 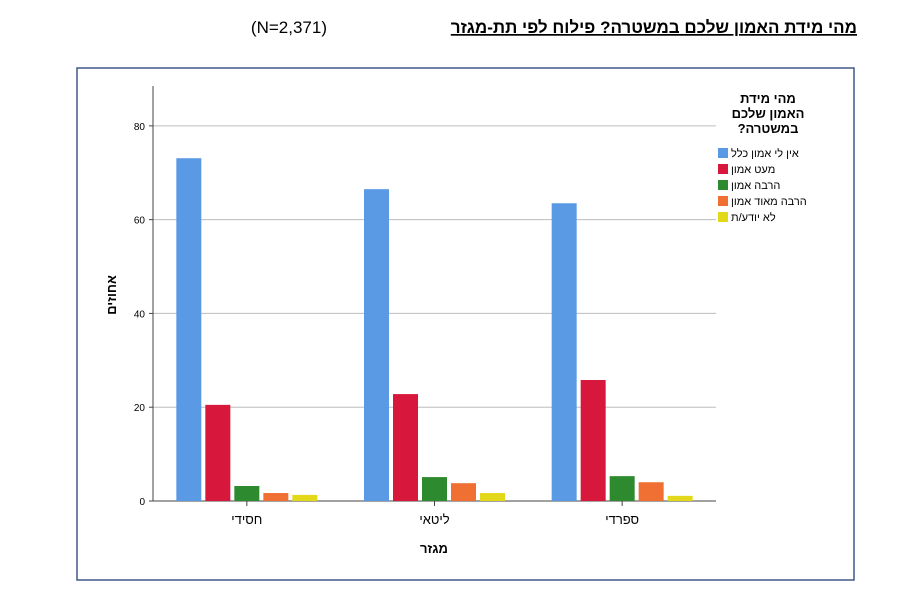 I want to click on legend-label: הרבה אמון, so click(x=755, y=186).